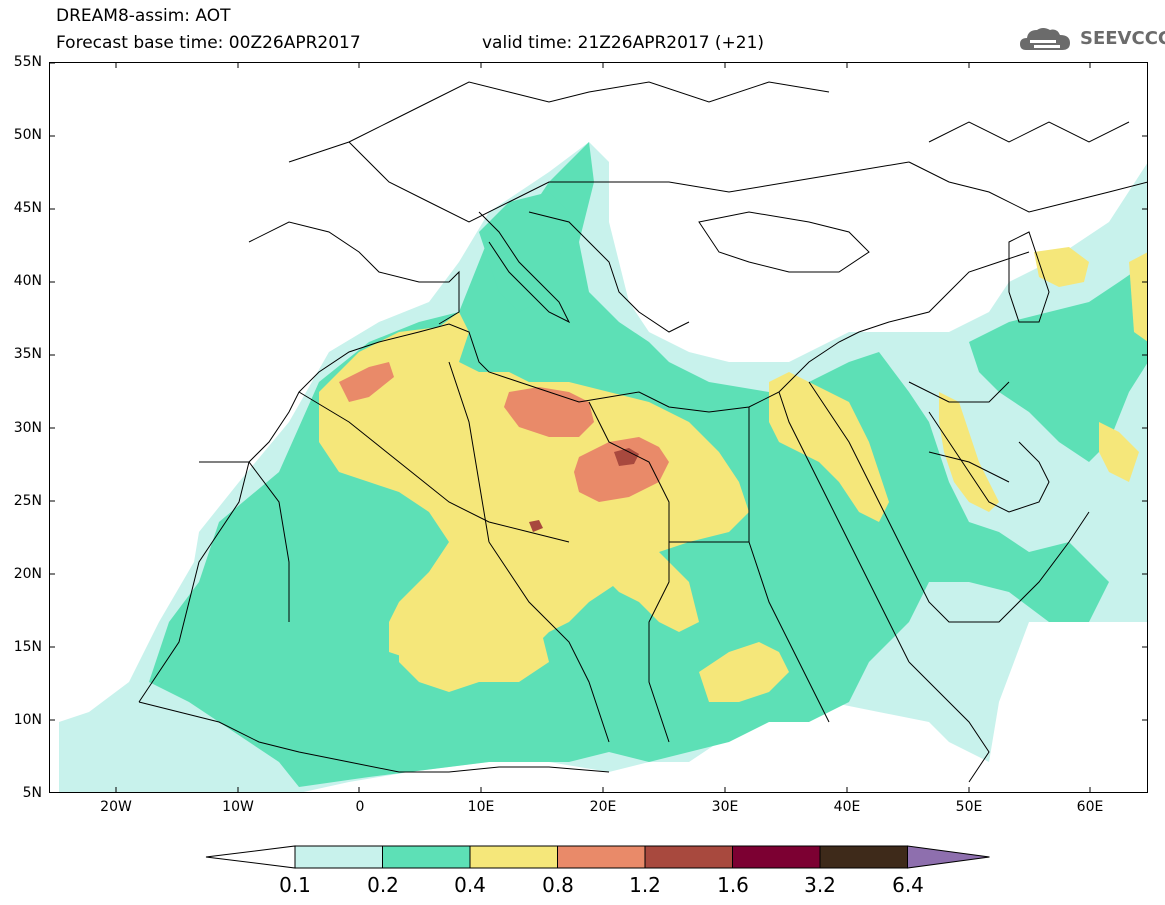  I want to click on colorbar-label: 3.2, so click(820, 885).